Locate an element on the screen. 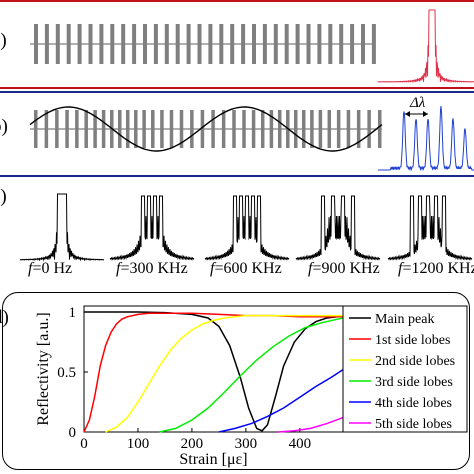 This screenshot has width=474, height=474. spectrum-label-2: f=600 KHz is located at coordinates (246, 268).